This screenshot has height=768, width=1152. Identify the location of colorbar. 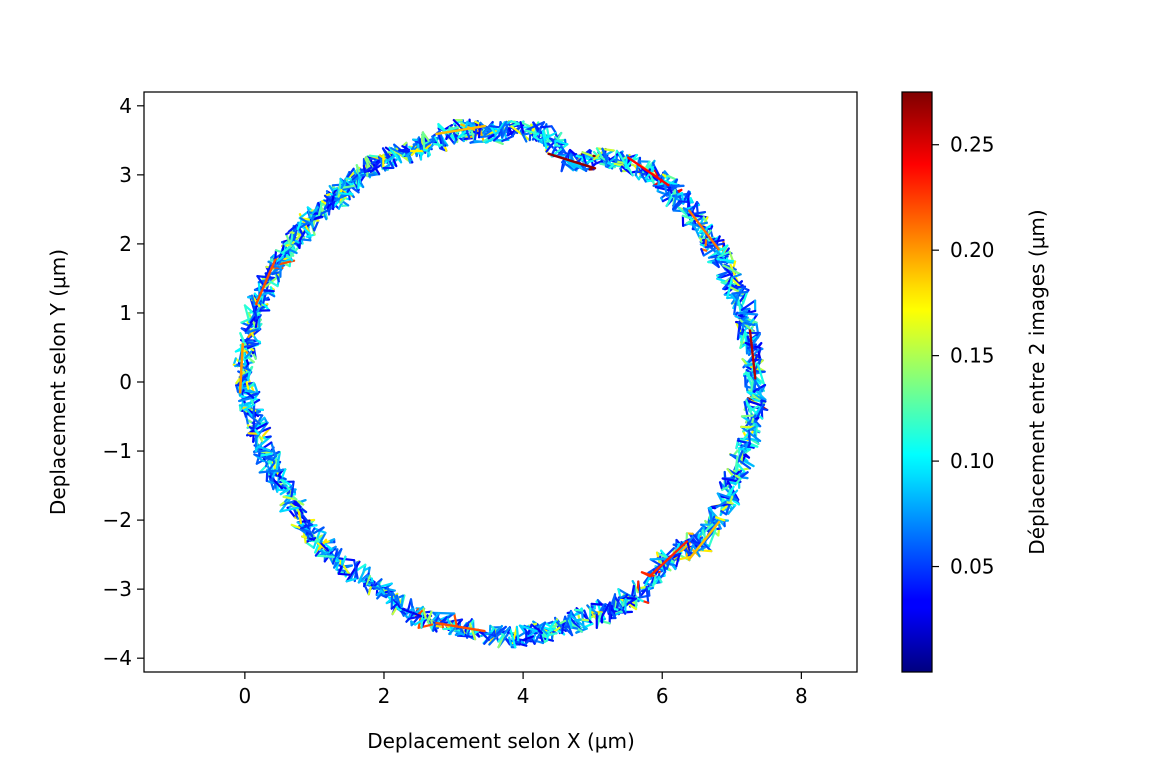
(917, 382).